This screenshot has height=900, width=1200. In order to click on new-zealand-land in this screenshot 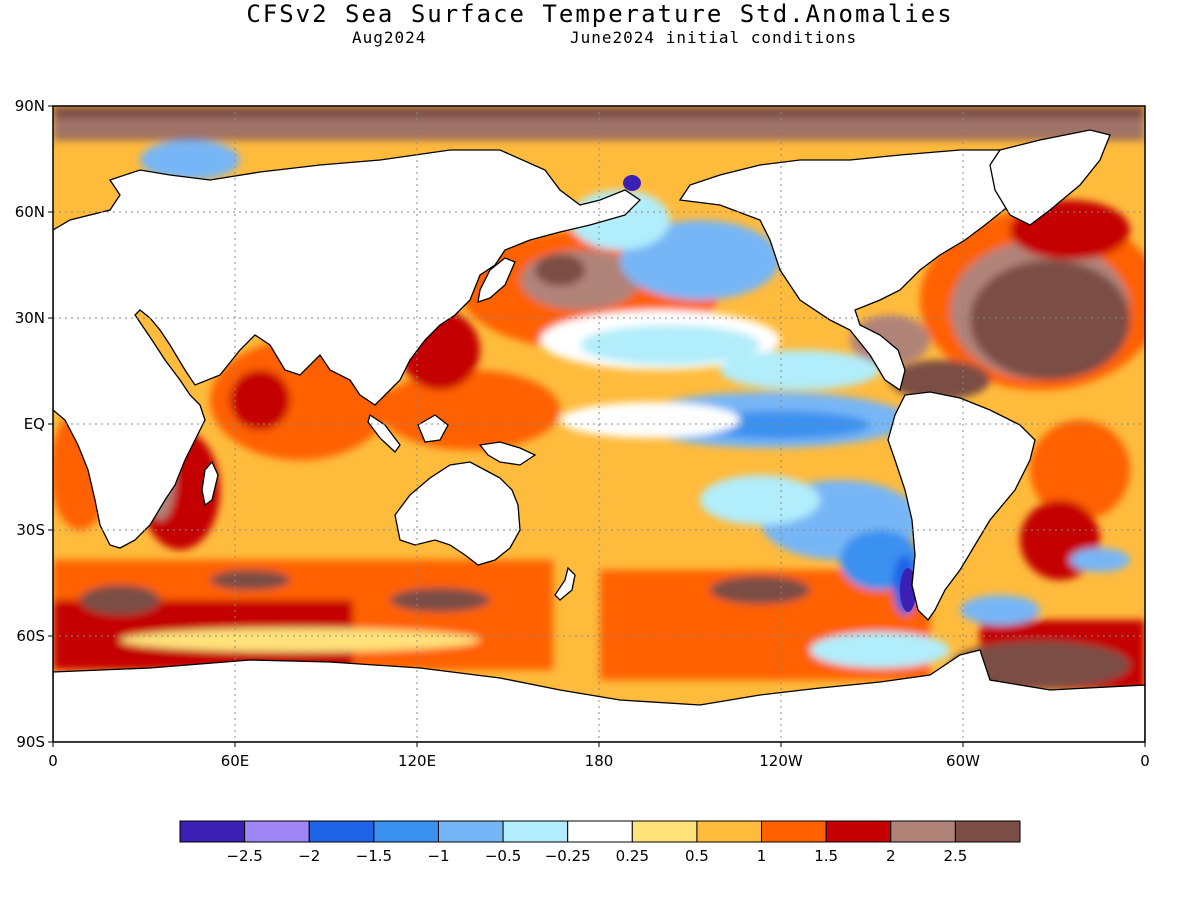, I will do `click(565, 583)`.